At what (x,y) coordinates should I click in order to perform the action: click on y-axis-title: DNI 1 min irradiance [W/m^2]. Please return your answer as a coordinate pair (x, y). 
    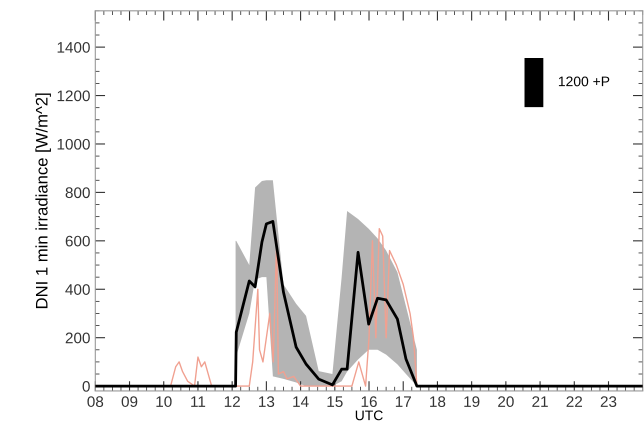
    Looking at the image, I should click on (43, 200).